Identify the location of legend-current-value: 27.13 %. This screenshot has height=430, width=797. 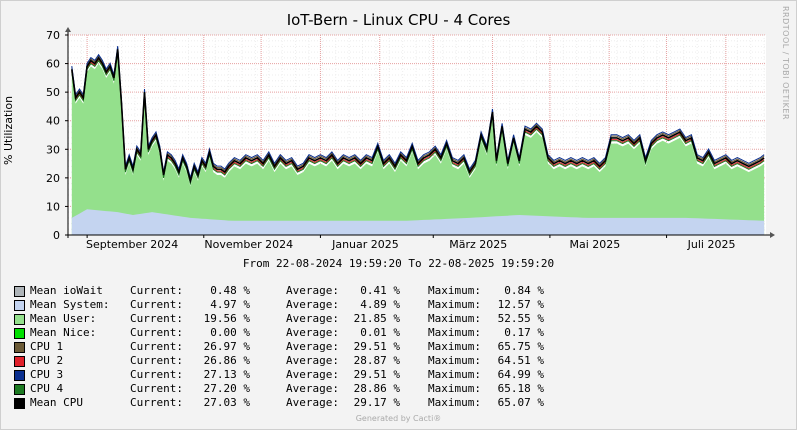
(226, 374).